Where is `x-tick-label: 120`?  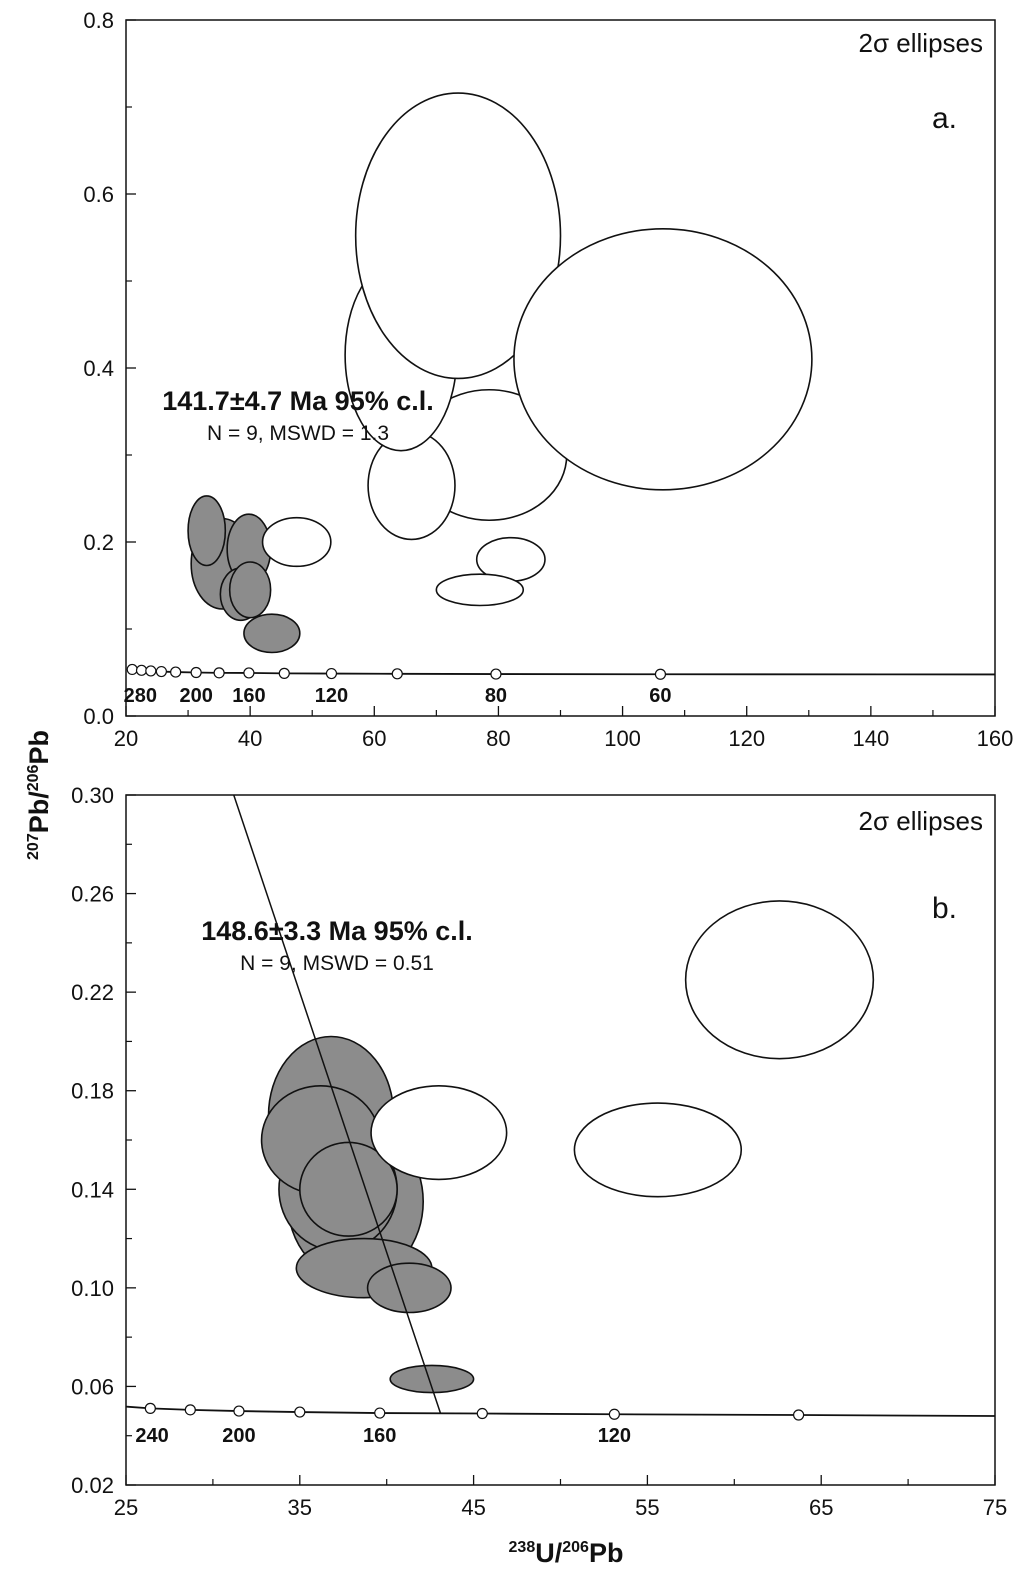 x-tick-label: 120 is located at coordinates (746, 738).